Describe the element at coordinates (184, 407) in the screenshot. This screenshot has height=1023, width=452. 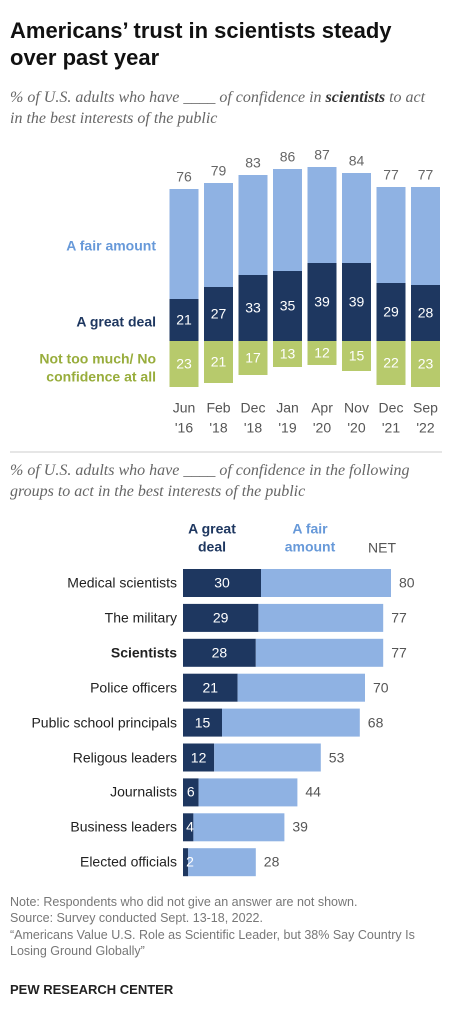
I see `x-tick-label: Jun` at that location.